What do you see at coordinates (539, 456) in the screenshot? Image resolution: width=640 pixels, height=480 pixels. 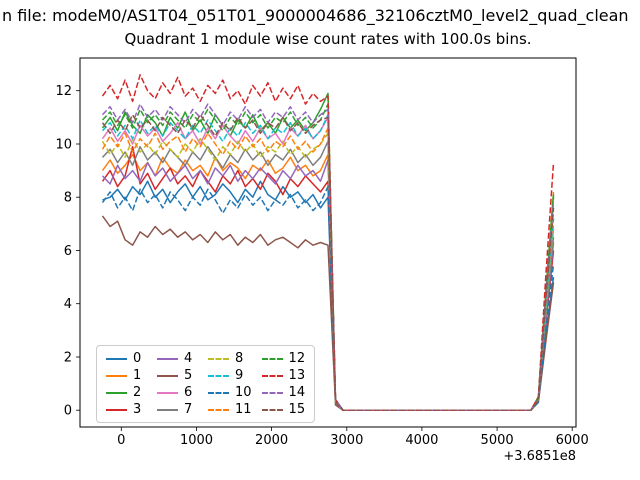 I see `x-axis-offset-label: +3.6851e8` at bounding box center [539, 456].